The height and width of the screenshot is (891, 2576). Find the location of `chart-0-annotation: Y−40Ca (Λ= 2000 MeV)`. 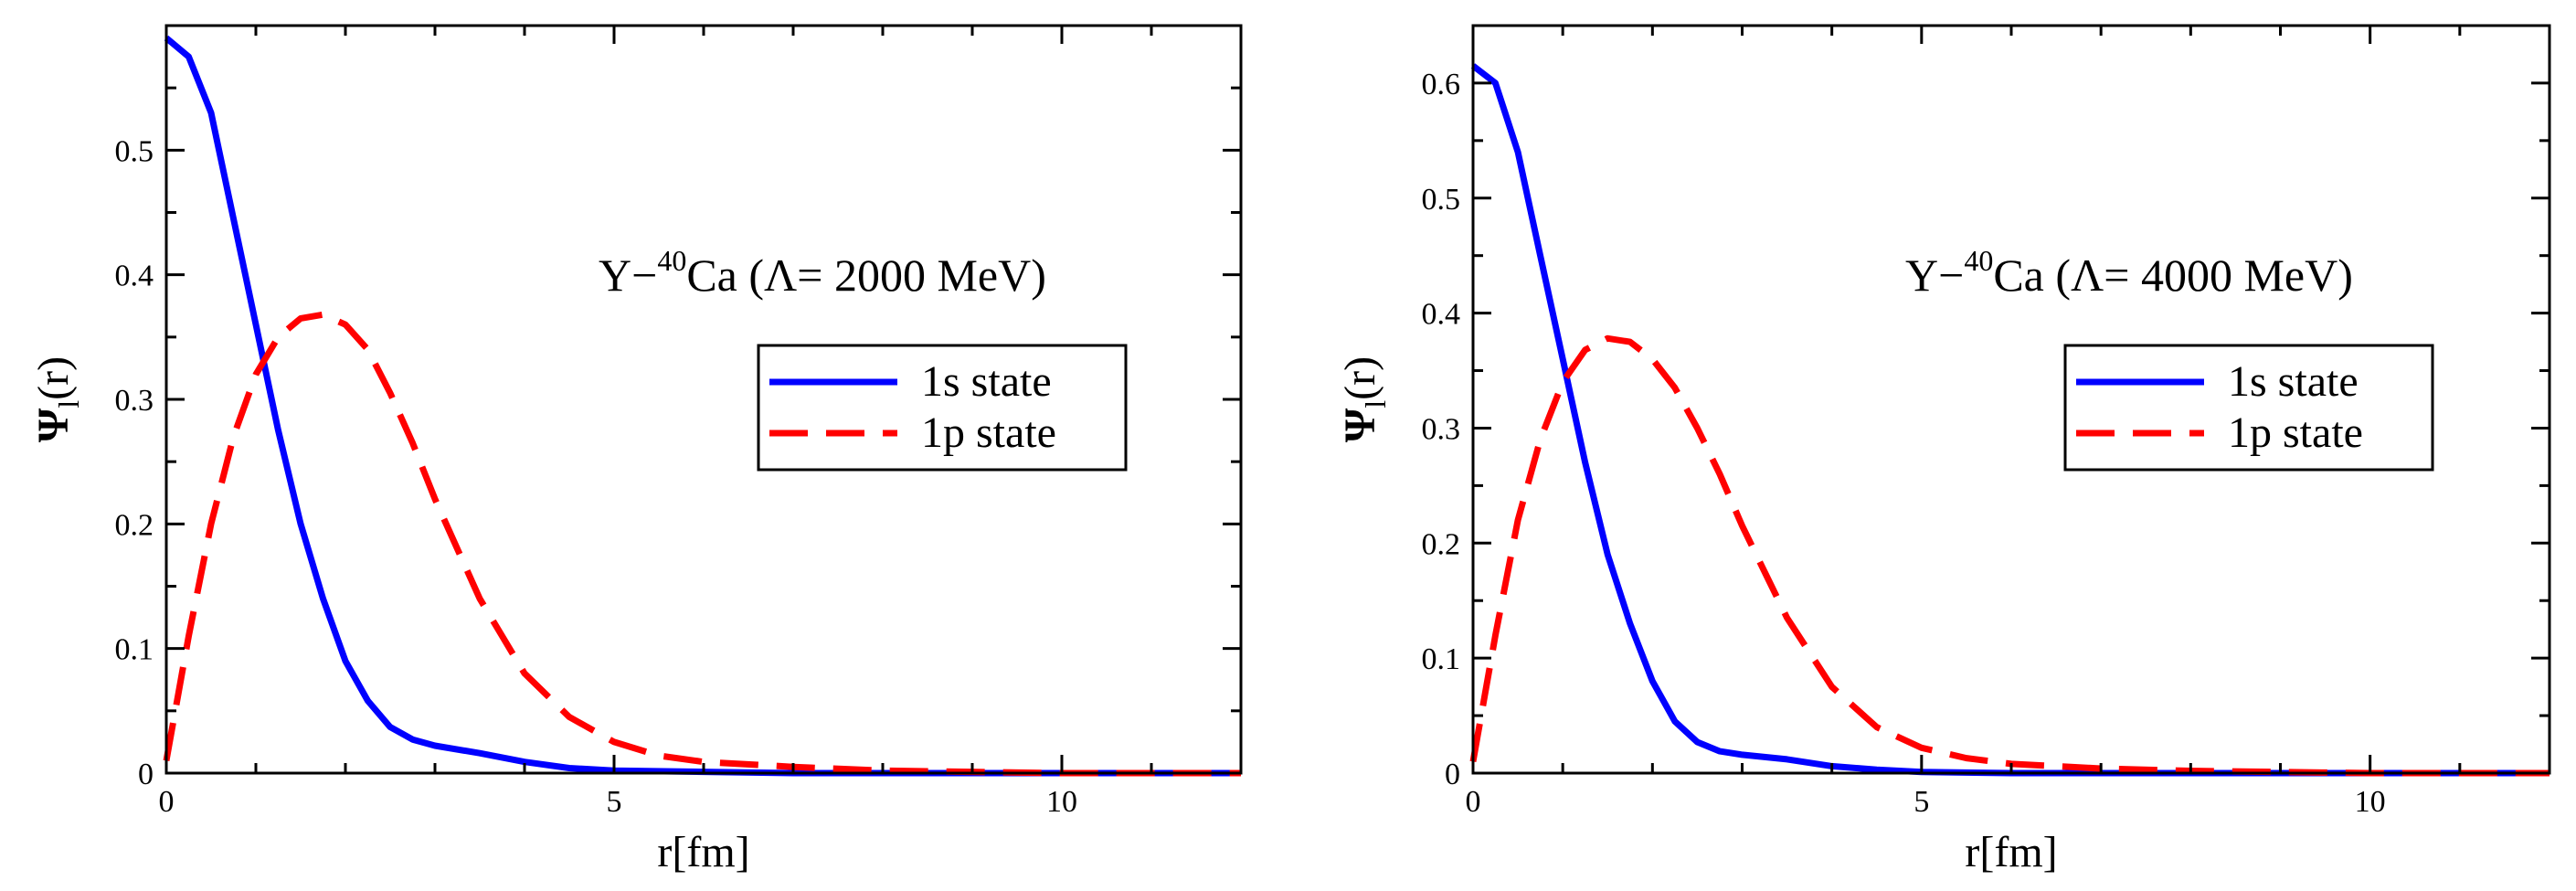

chart-0-annotation: Y−40Ca (Λ= 2000 MeV) is located at coordinates (822, 272).